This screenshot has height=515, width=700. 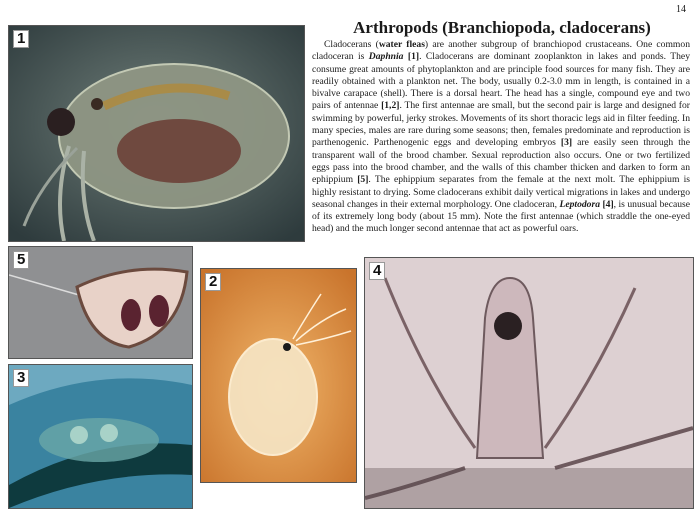 I want to click on figure-1-label: 1, so click(x=21, y=39).